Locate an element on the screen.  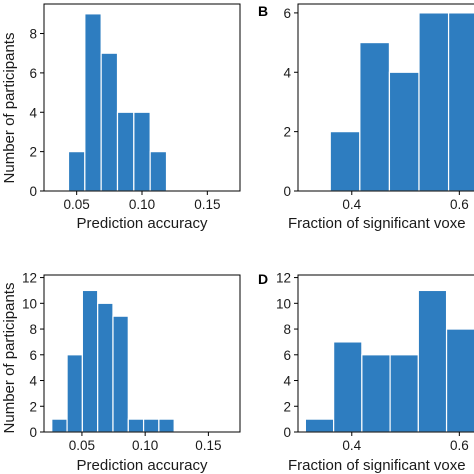
panel-d-ytick-label: 12 is located at coordinates (283, 278).